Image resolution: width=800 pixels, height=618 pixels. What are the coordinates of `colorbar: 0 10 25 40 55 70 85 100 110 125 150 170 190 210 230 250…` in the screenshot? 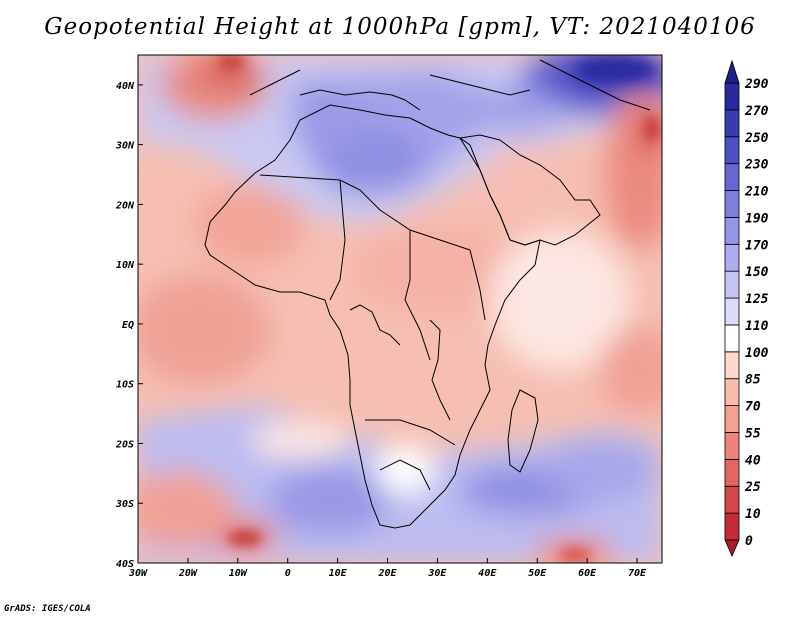 It's located at (746, 308).